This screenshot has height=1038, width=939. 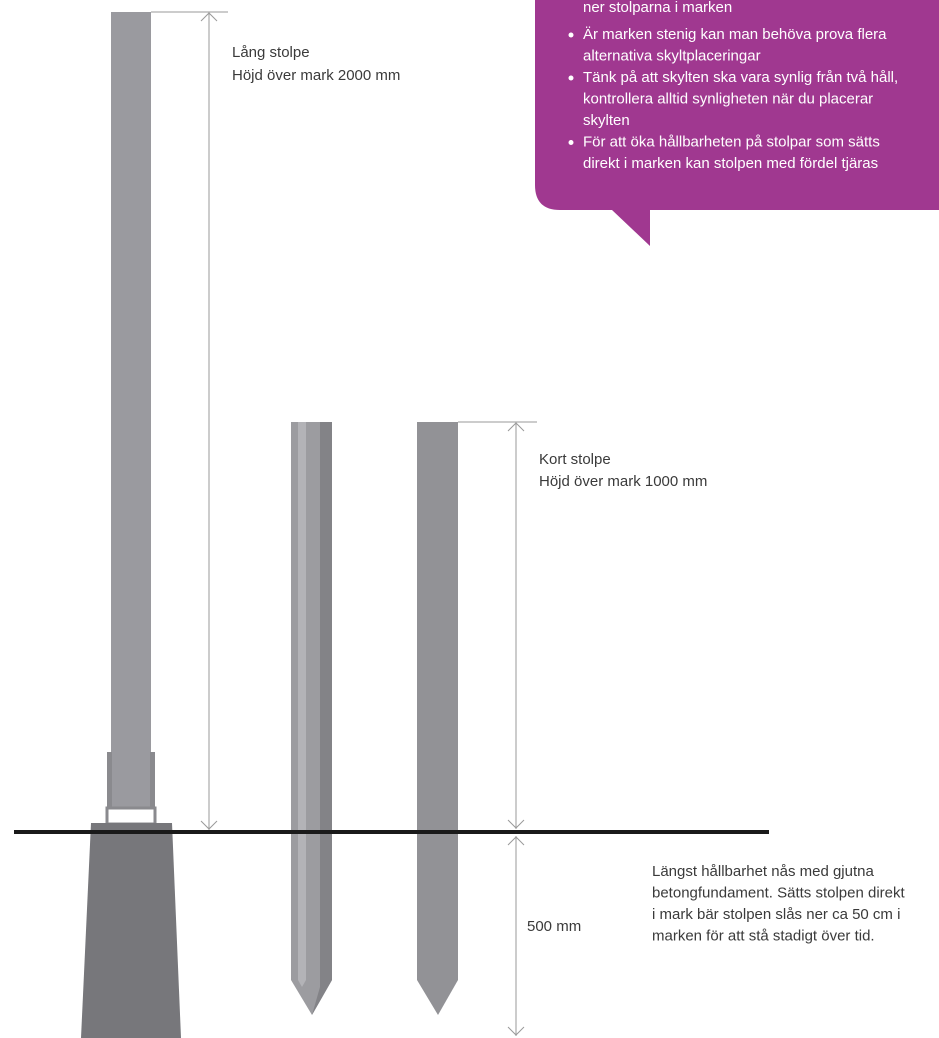 I want to click on dimension-long, so click(x=189, y=420).